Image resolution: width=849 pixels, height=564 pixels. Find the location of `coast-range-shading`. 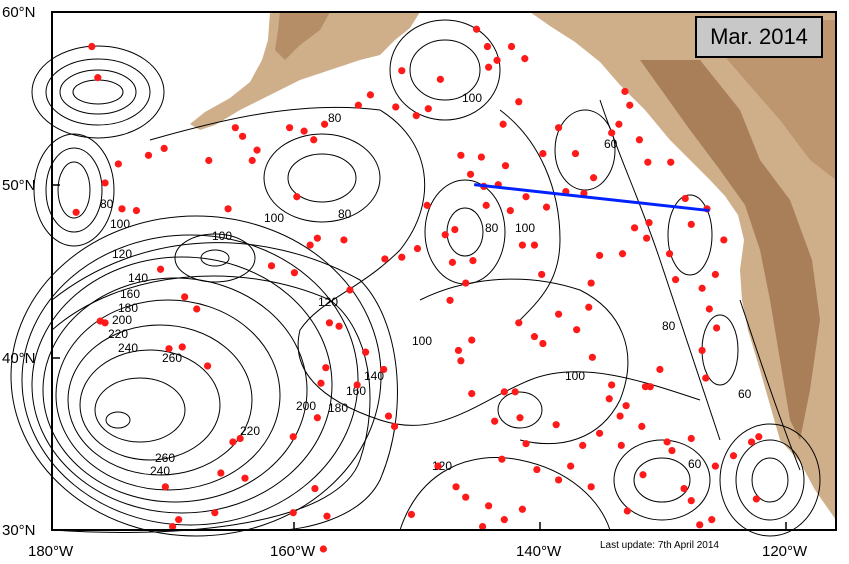

coast-range-shading is located at coordinates (730, 250).